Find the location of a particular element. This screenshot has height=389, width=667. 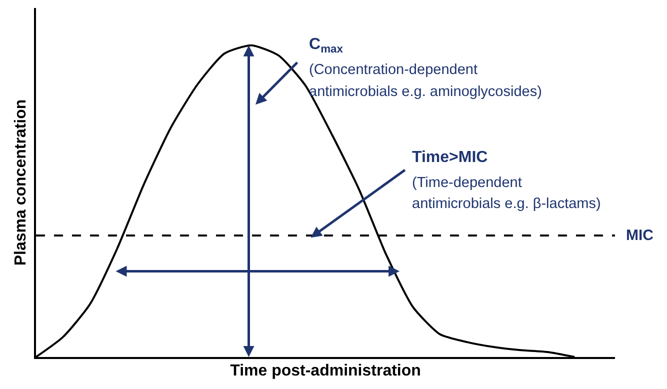

annotation: (Concentration-dependent is located at coordinates (393, 70).